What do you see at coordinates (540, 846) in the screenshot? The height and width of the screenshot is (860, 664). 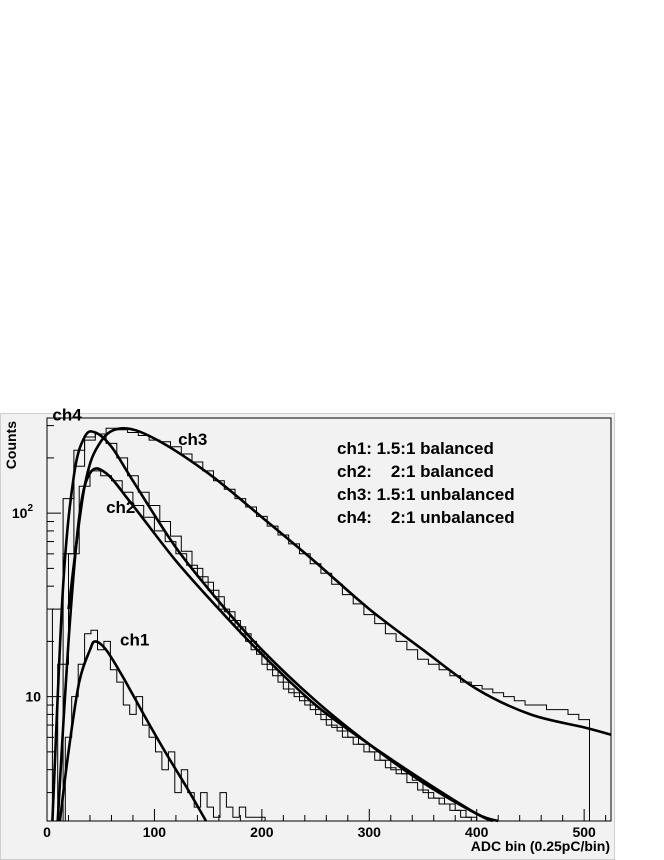 I see `x-axis-title: ADC bin (0.25pC/bin)` at bounding box center [540, 846].